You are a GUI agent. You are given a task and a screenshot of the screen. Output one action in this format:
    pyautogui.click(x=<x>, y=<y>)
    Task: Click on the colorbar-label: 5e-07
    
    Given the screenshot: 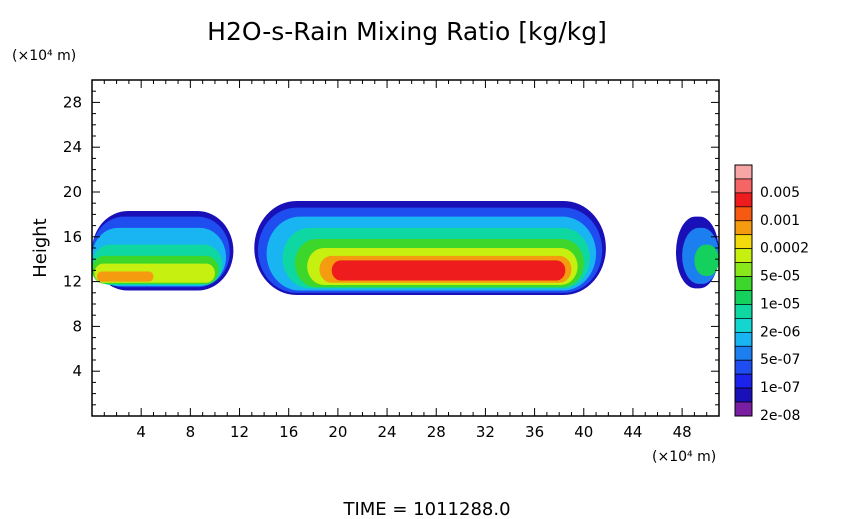 What is the action you would take?
    pyautogui.click(x=780, y=360)
    